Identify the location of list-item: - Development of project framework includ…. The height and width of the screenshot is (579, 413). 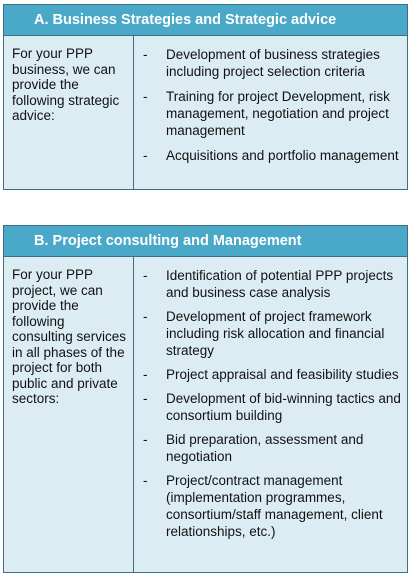
(268, 333).